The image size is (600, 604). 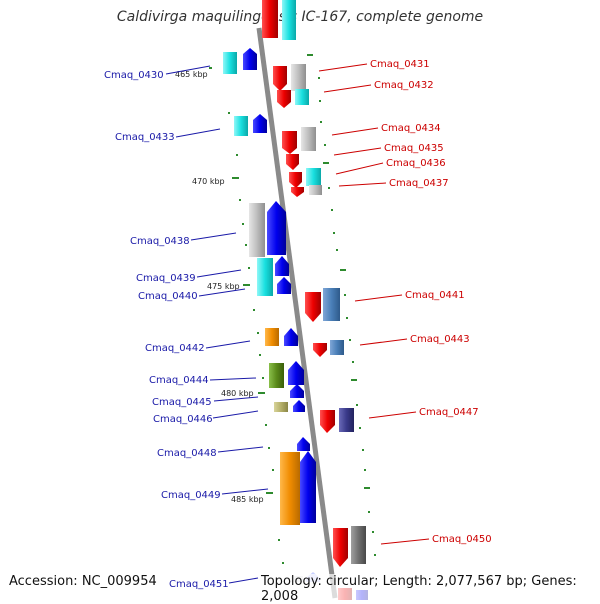 What do you see at coordinates (435, 295) in the screenshot?
I see `gene-label-right: Cmaq_0441` at bounding box center [435, 295].